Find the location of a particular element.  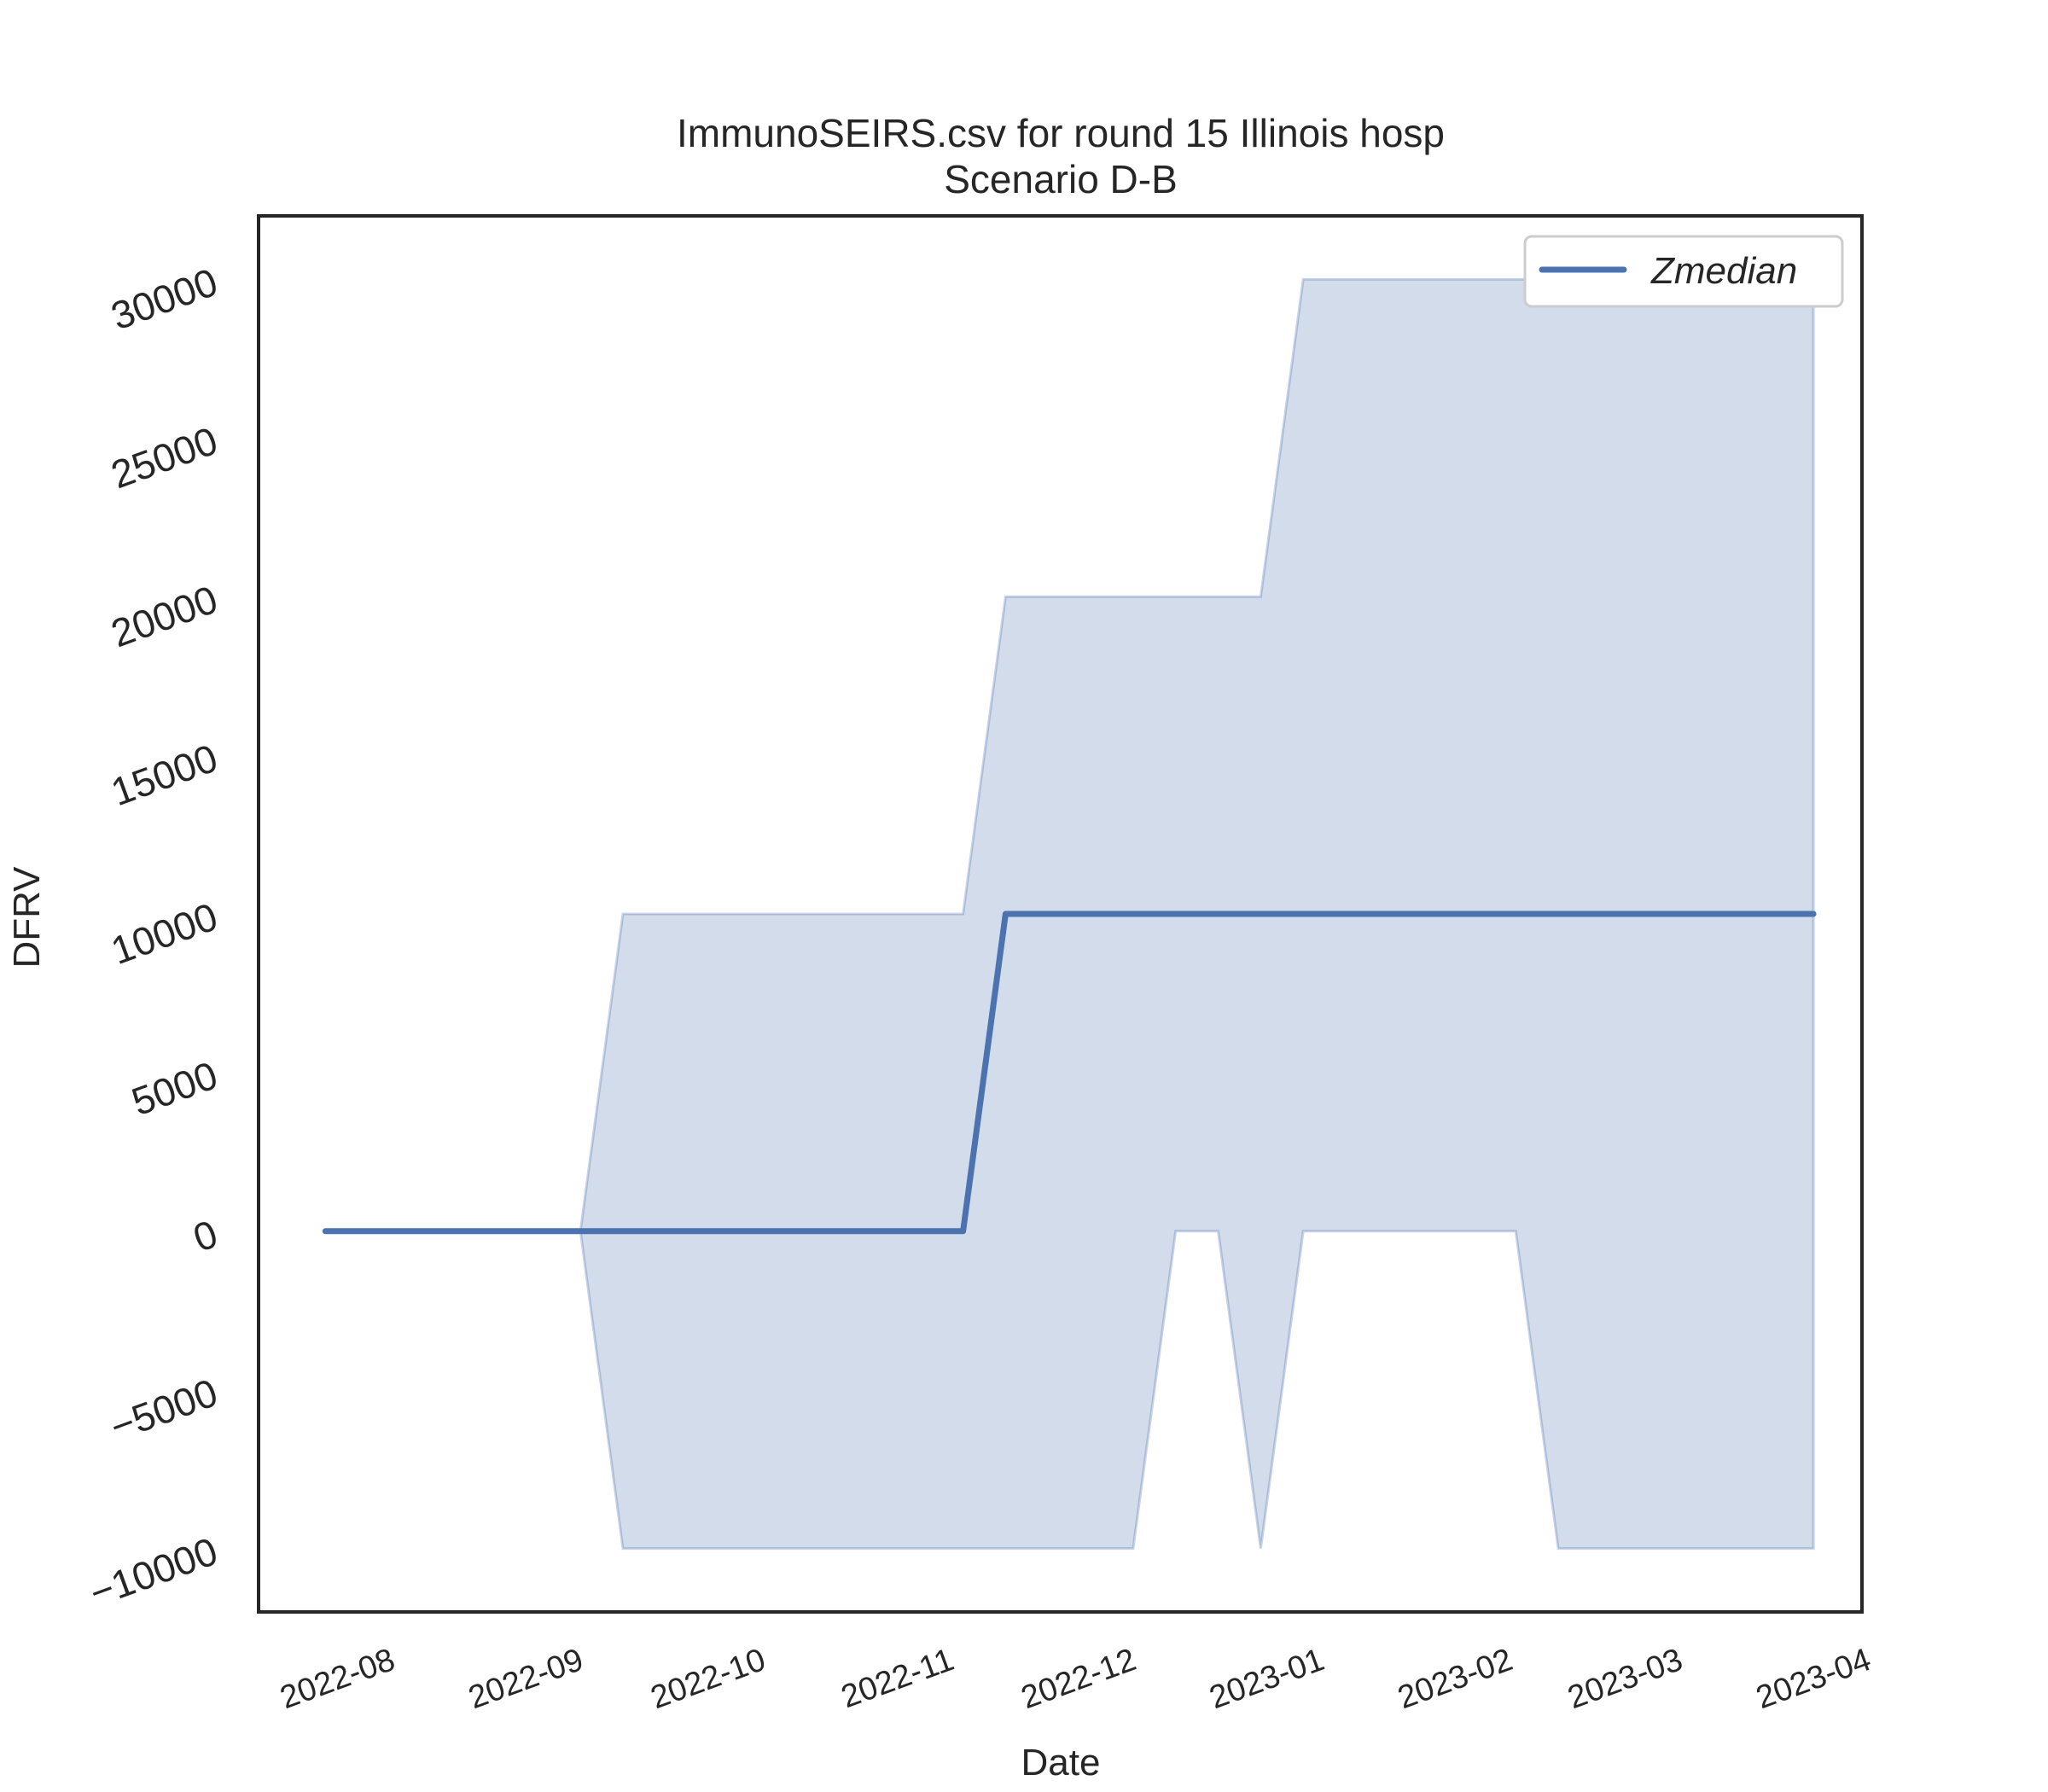

y-tick-label: 0 is located at coordinates (206, 1235).